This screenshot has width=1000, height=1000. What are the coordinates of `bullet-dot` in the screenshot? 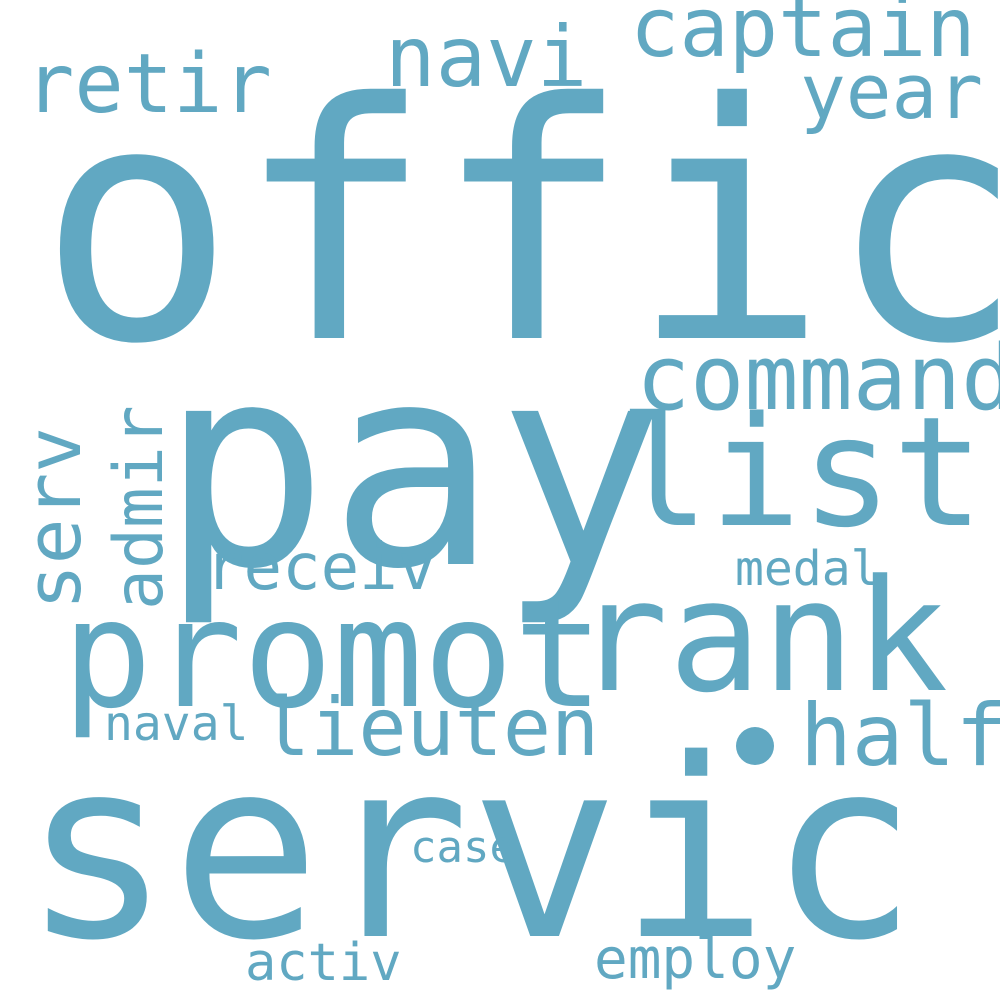 It's located at (755, 746).